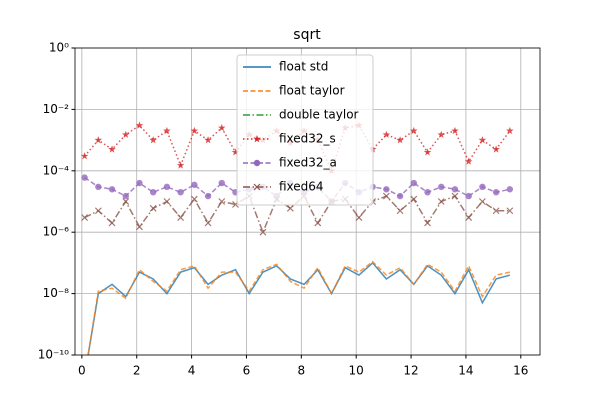 Image resolution: width=600 pixels, height=400 pixels. Describe the element at coordinates (56, 109) in the screenshot. I see `y-tick-label: 10⁻²` at that location.